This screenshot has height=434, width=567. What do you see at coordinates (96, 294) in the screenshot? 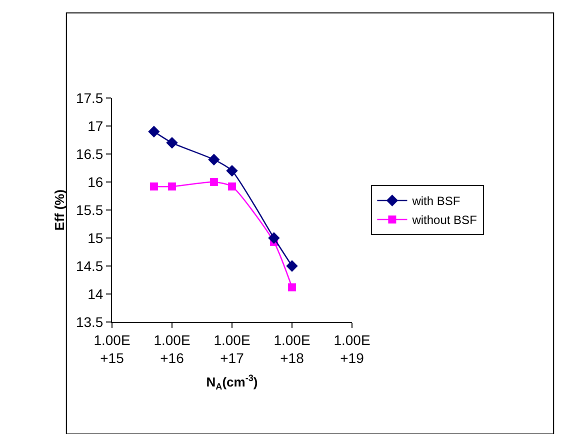
I see `y-tick-label: 14` at bounding box center [96, 294].